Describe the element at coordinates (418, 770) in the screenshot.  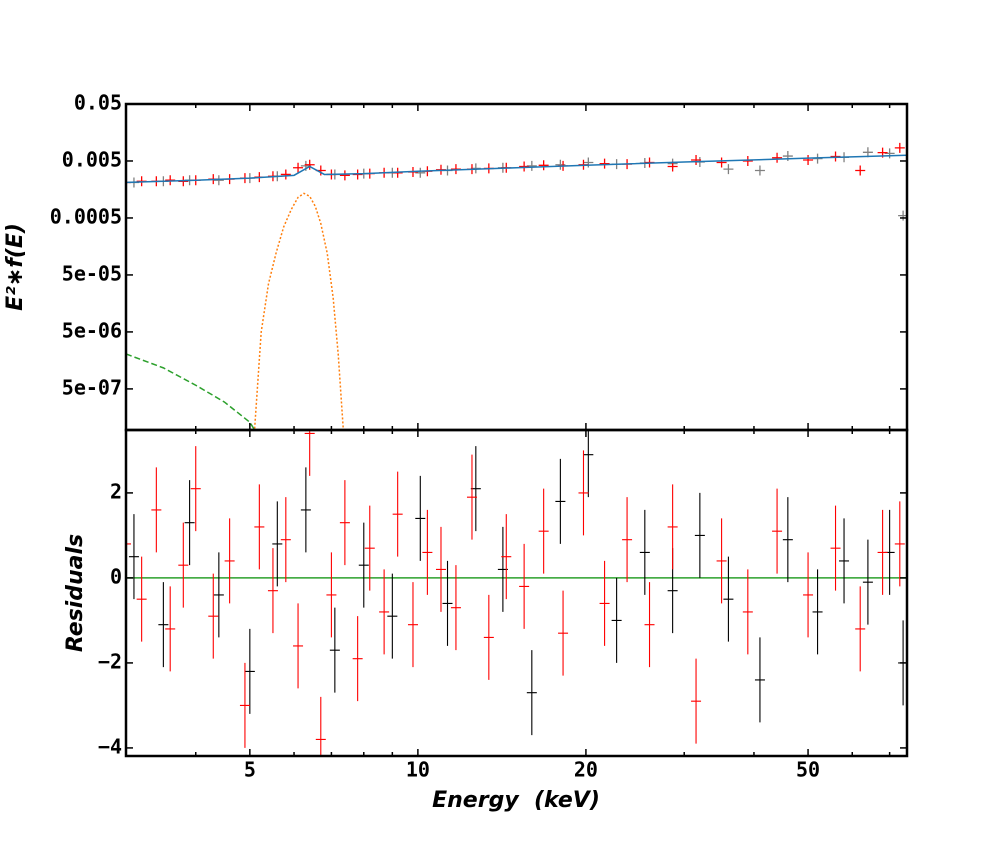
I see `x-tick-label: 10` at that location.